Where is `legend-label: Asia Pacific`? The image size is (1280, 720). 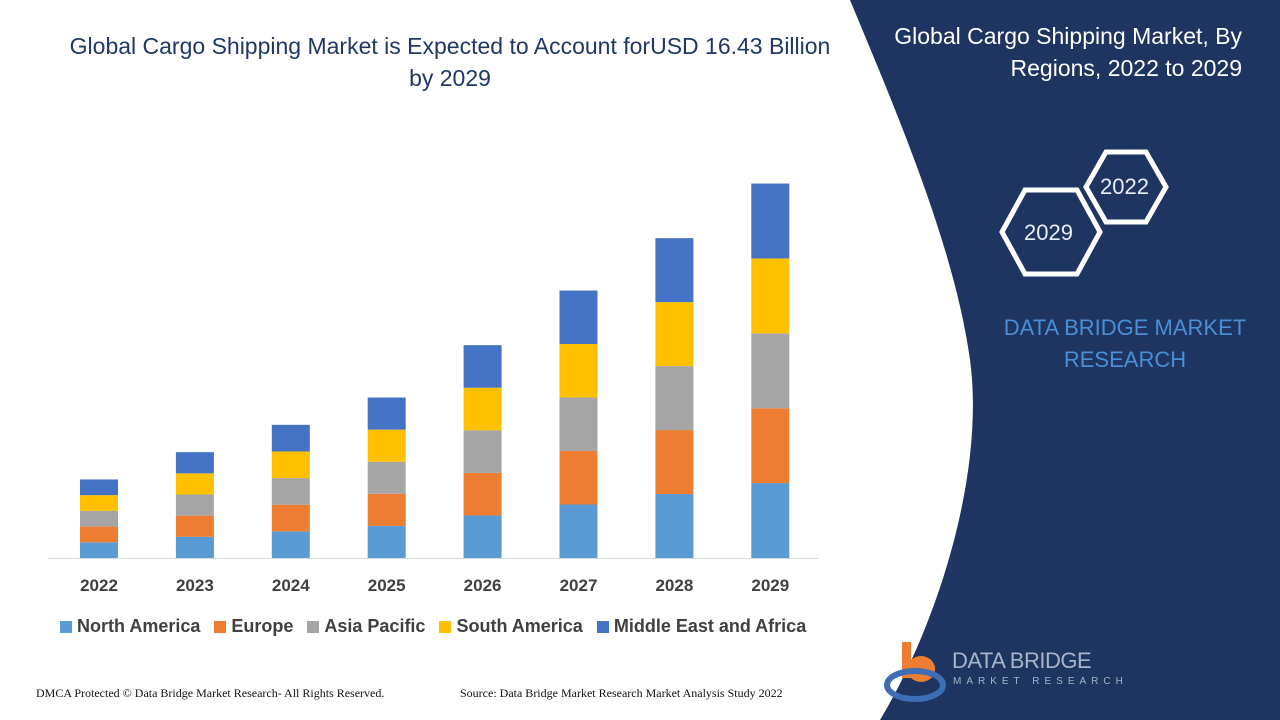
legend-label: Asia Pacific is located at coordinates (375, 626).